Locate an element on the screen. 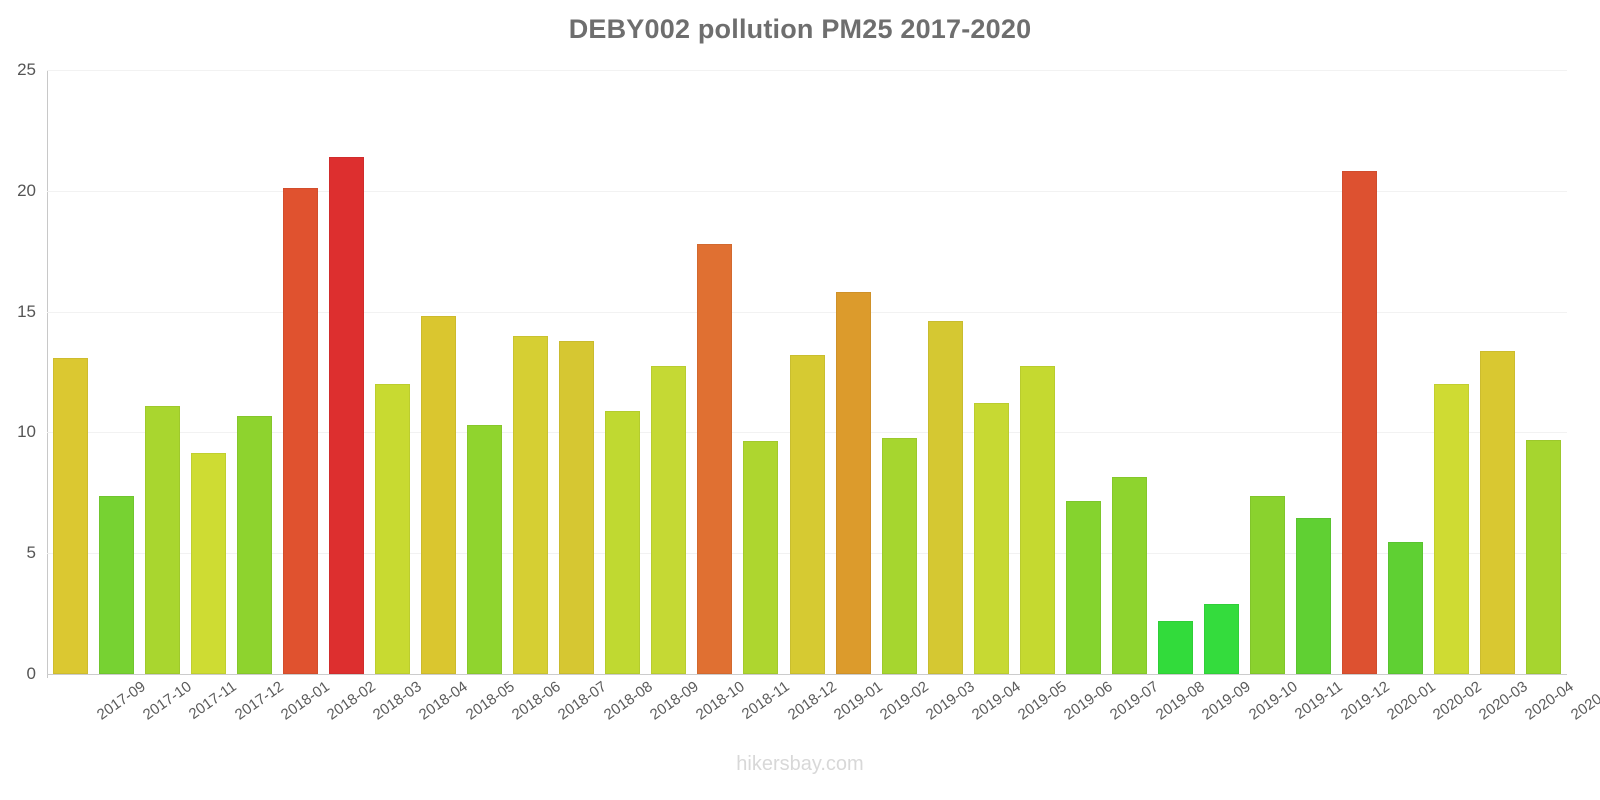 The height and width of the screenshot is (800, 1600). x-axis-tick-label: 2018-06 is located at coordinates (536, 701).